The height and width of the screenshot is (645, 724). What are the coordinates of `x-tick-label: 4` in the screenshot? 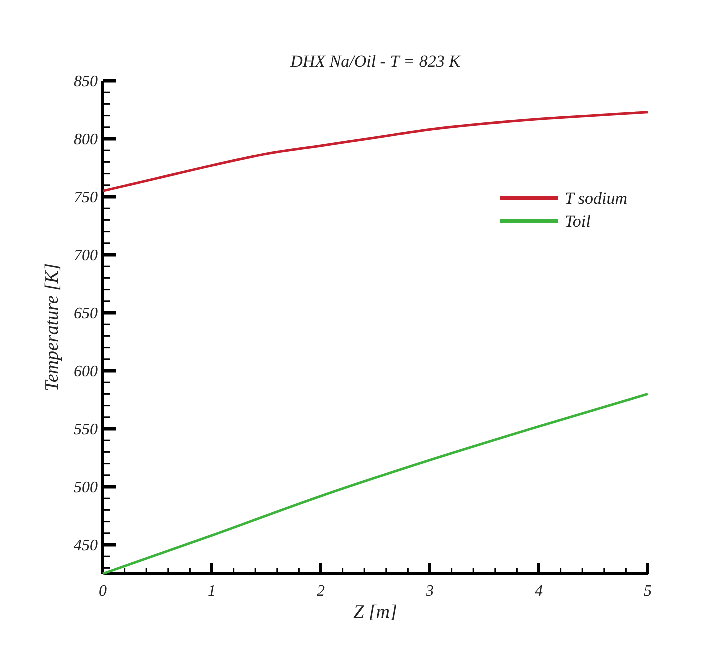 It's located at (539, 591).